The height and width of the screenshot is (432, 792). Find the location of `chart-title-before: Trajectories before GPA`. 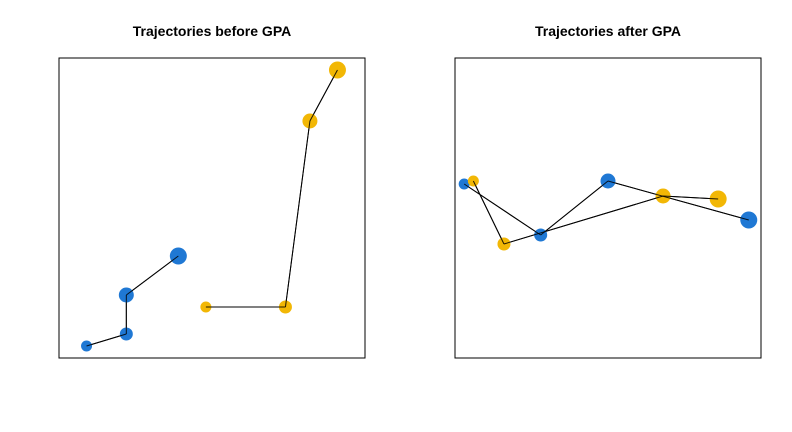

chart-title-before: Trajectories before GPA is located at coordinates (212, 31).